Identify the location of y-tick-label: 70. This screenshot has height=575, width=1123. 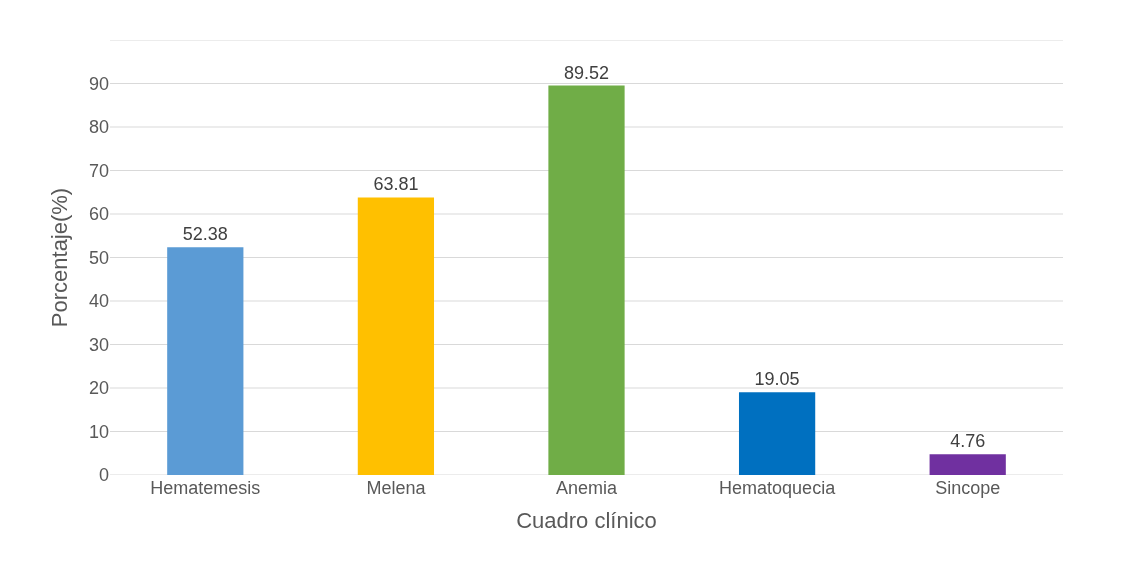
(98, 170).